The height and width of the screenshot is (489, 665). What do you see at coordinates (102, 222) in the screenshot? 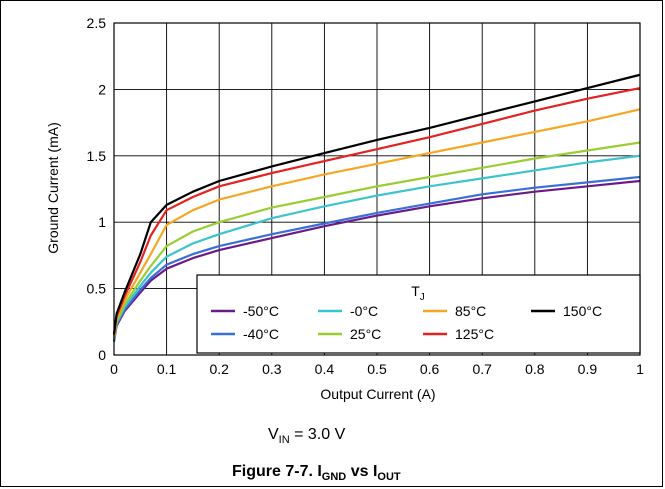
I see `y-tick-label: 1` at bounding box center [102, 222].